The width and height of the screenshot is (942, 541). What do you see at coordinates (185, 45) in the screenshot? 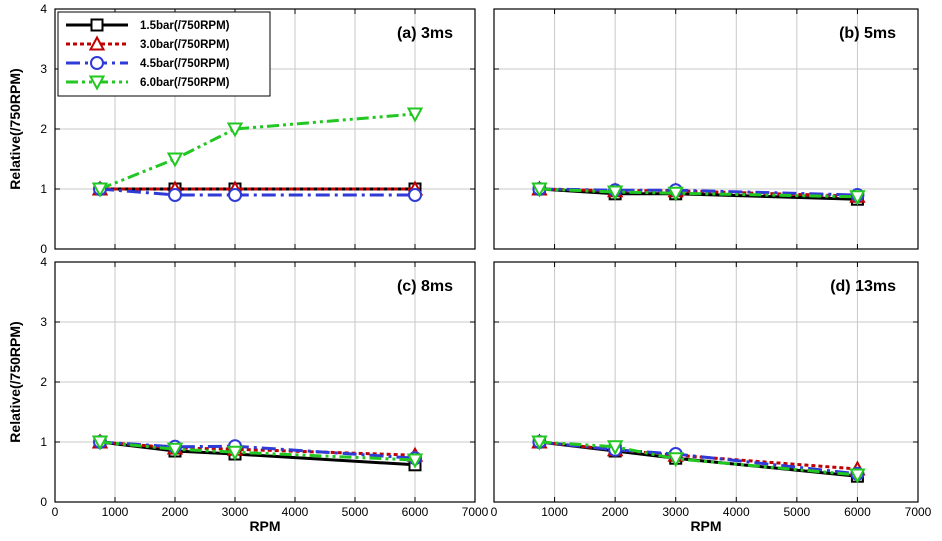
I see `legend-label: 3.0bar(/750RPM)` at bounding box center [185, 45].